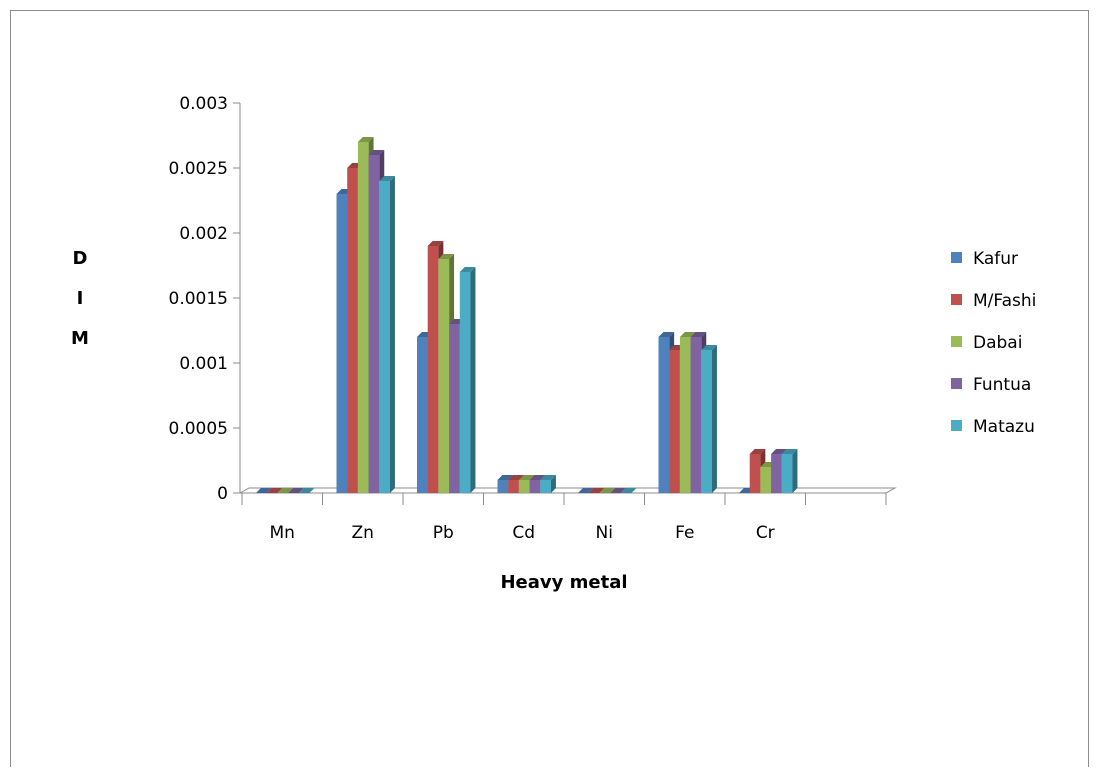 The image size is (1100, 769). What do you see at coordinates (363, 533) in the screenshot?
I see `x-tick-label: Zn` at bounding box center [363, 533].